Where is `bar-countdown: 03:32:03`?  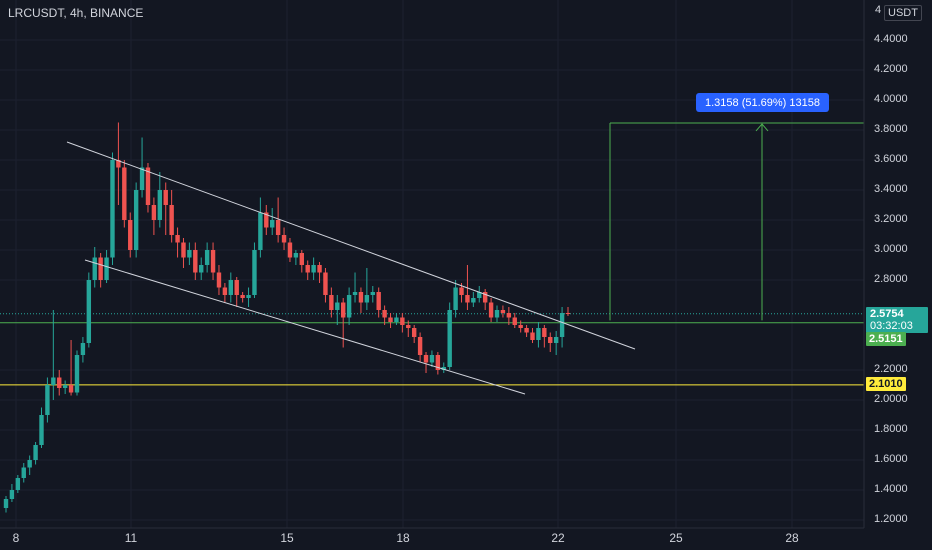 bar-countdown: 03:32:03 is located at coordinates (891, 326).